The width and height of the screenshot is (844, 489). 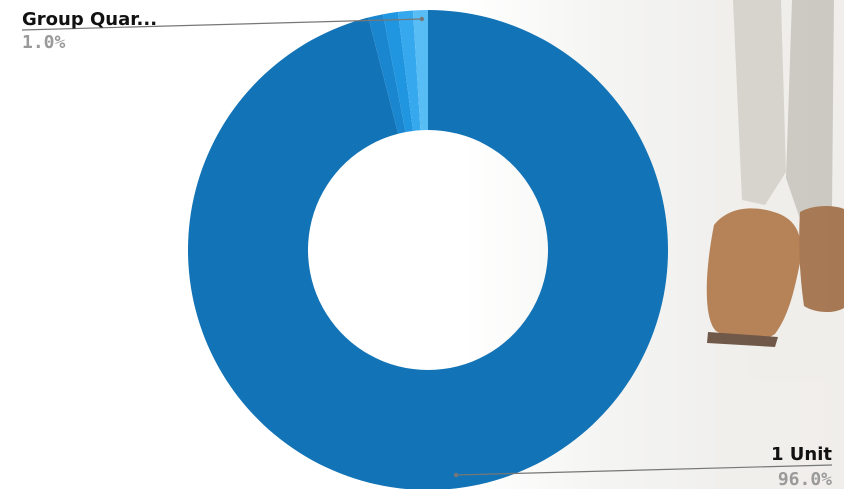 What do you see at coordinates (810, 109) in the screenshot?
I see `trouser-leg-right` at bounding box center [810, 109].